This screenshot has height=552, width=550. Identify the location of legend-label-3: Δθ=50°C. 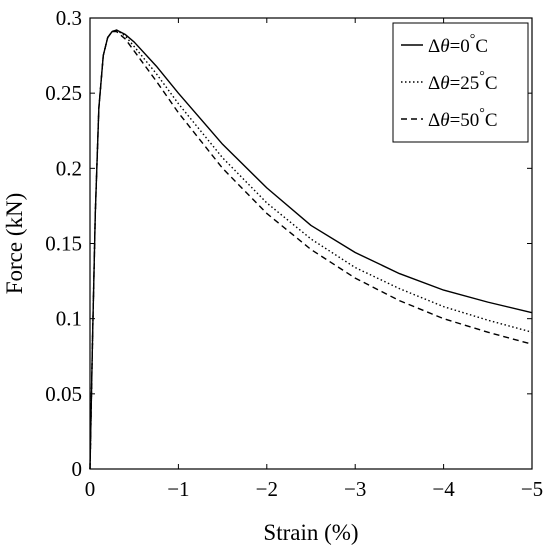
(463, 118).